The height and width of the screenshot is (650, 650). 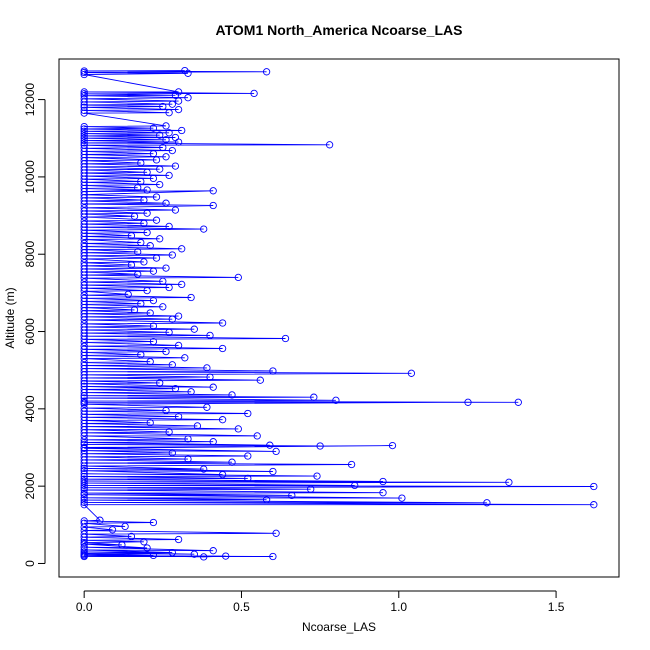 What do you see at coordinates (30, 563) in the screenshot?
I see `y-tick-label: 0` at bounding box center [30, 563].